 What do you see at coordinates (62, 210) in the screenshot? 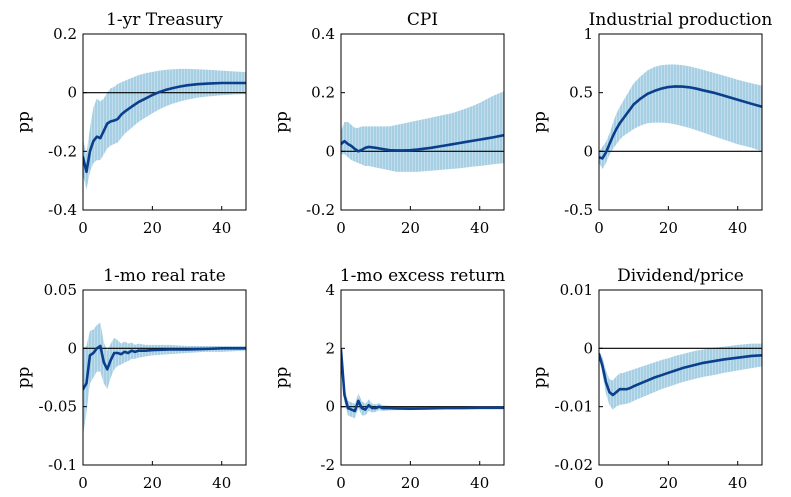
I see `y-tick-label: -0.4` at bounding box center [62, 210].